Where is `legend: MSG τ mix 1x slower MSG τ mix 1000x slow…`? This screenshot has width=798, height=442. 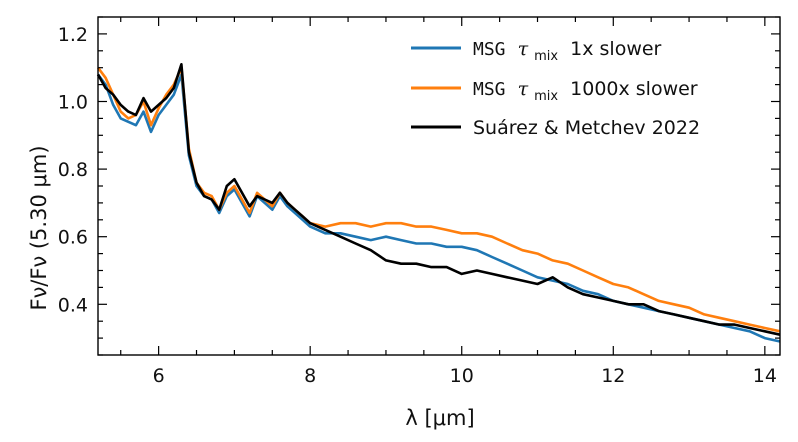 legend: MSG τ mix 1x slower MSG τ mix 1000x slow… is located at coordinates (555, 88).